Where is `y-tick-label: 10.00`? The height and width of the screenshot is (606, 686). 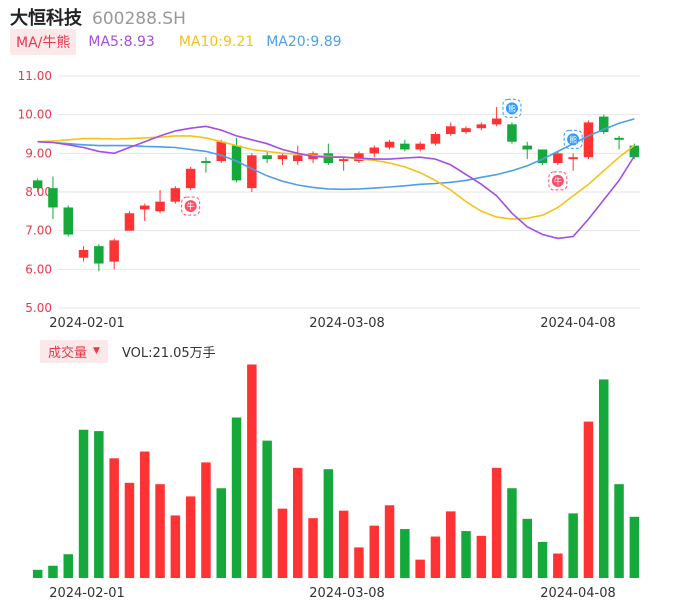 y-tick-label: 10.00 is located at coordinates (35, 115).